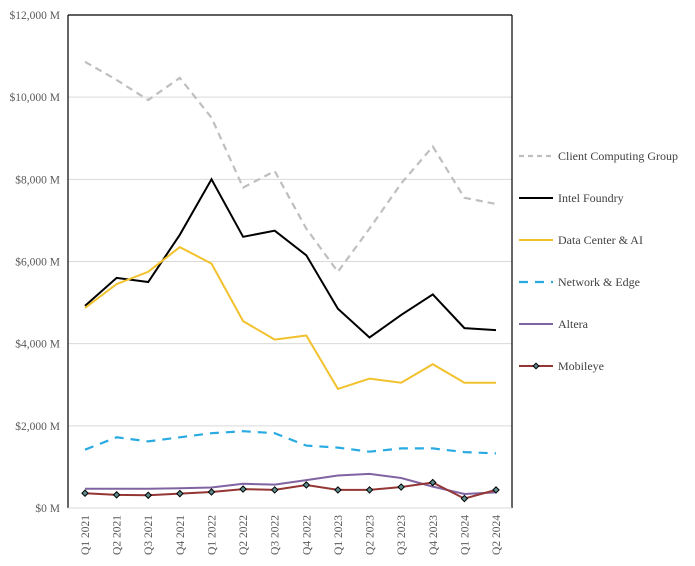 This screenshot has width=695, height=566. I want to click on series-network-edge, so click(290, 442).